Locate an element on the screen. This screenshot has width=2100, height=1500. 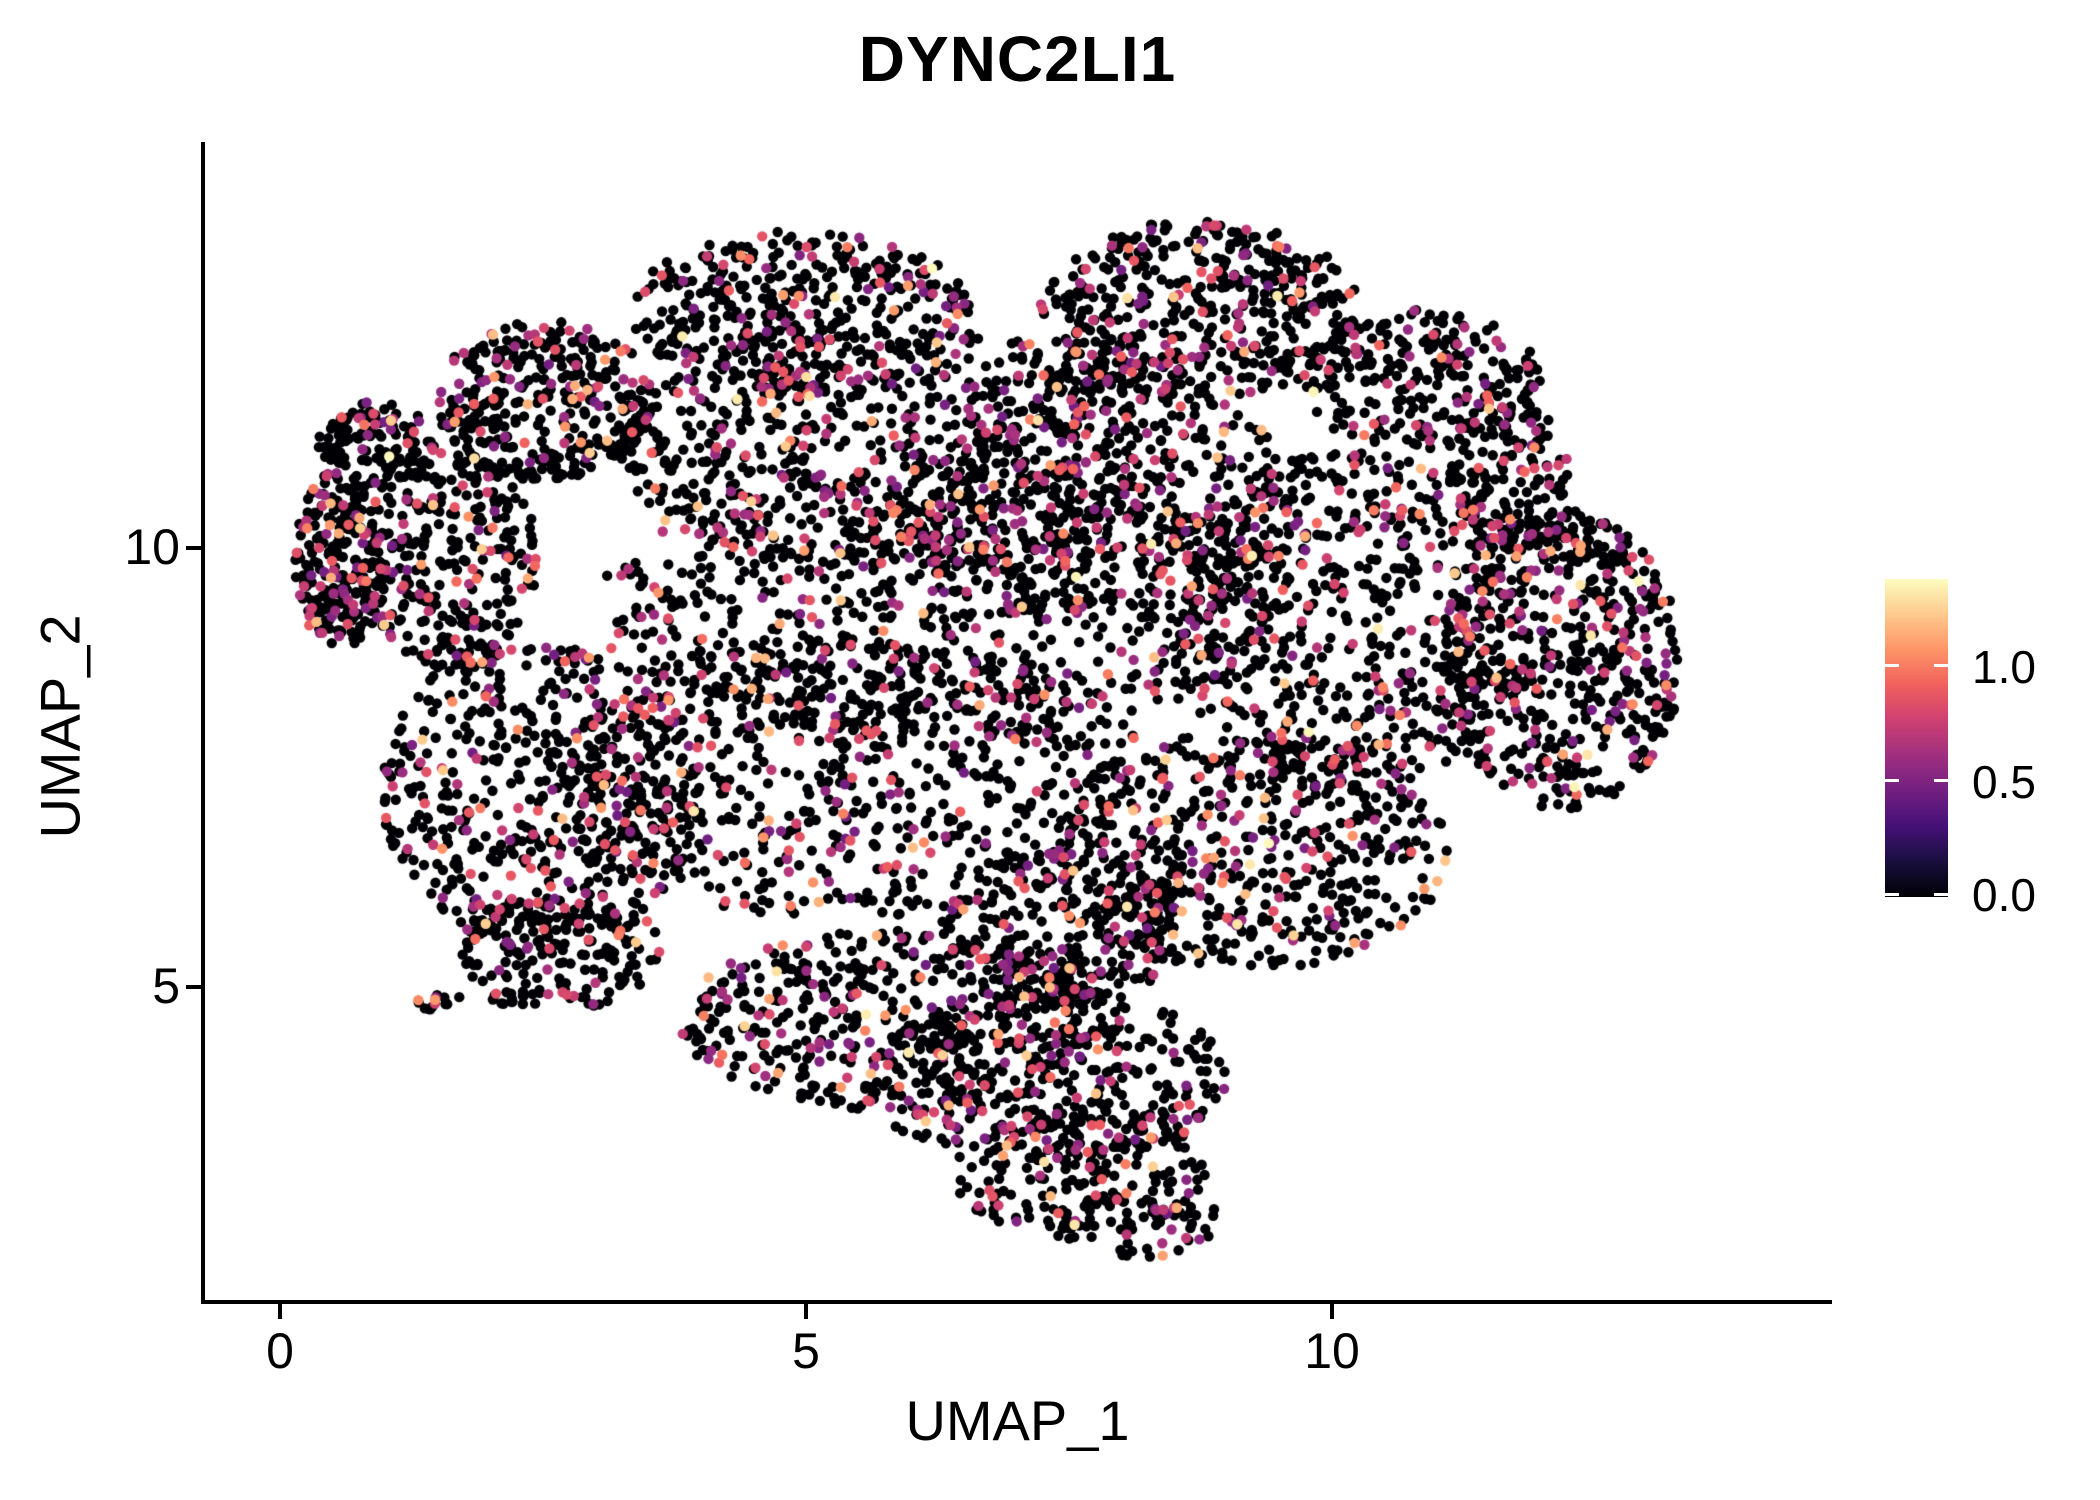
colorbar-label-0.5: 0.5 is located at coordinates (2004, 782).